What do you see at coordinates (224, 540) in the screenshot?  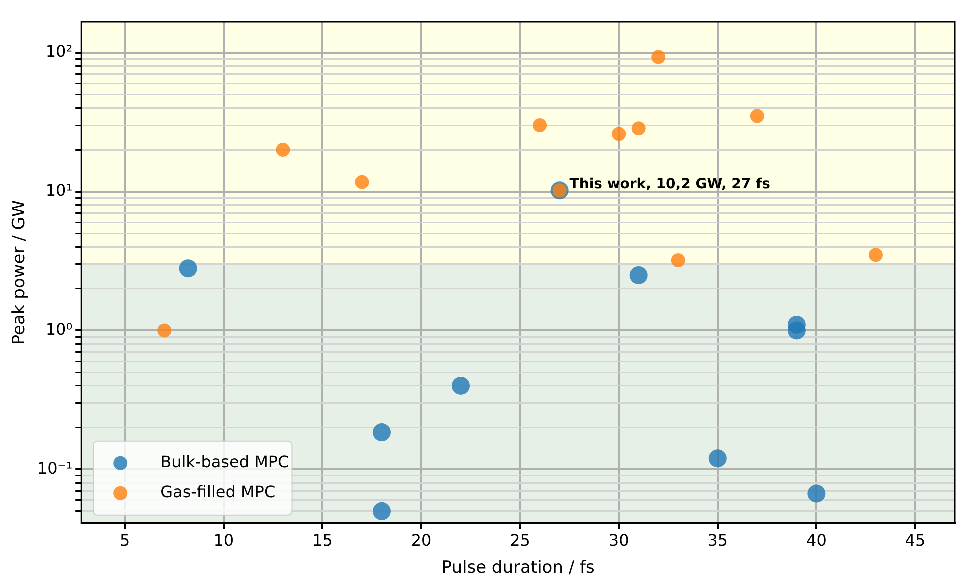 I see `x-tick-label: 10` at bounding box center [224, 540].